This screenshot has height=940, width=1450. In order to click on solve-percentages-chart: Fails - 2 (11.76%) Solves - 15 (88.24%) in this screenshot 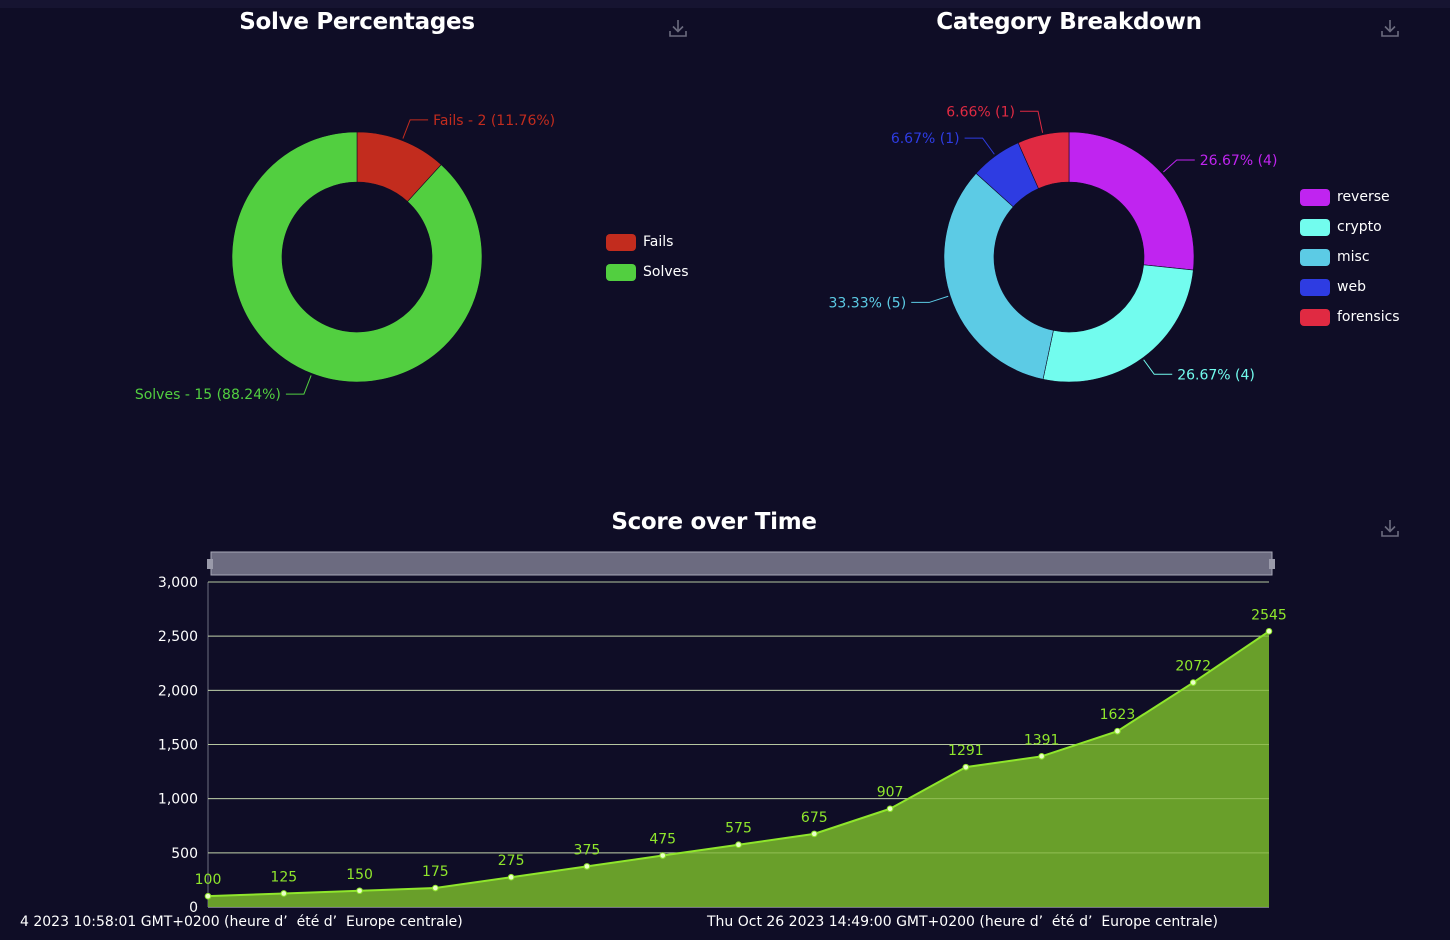, I will do `click(345, 258)`.